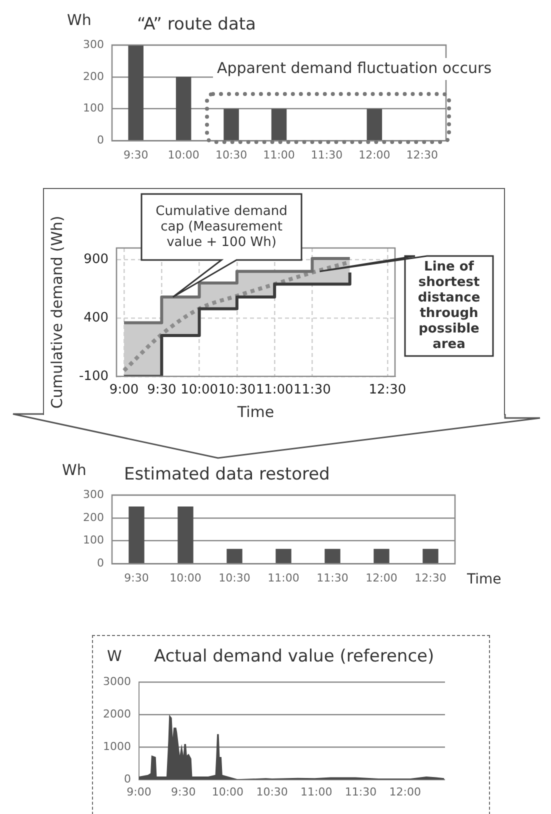  Describe the element at coordinates (114, 655) in the screenshot. I see `y-axis-title: W` at that location.